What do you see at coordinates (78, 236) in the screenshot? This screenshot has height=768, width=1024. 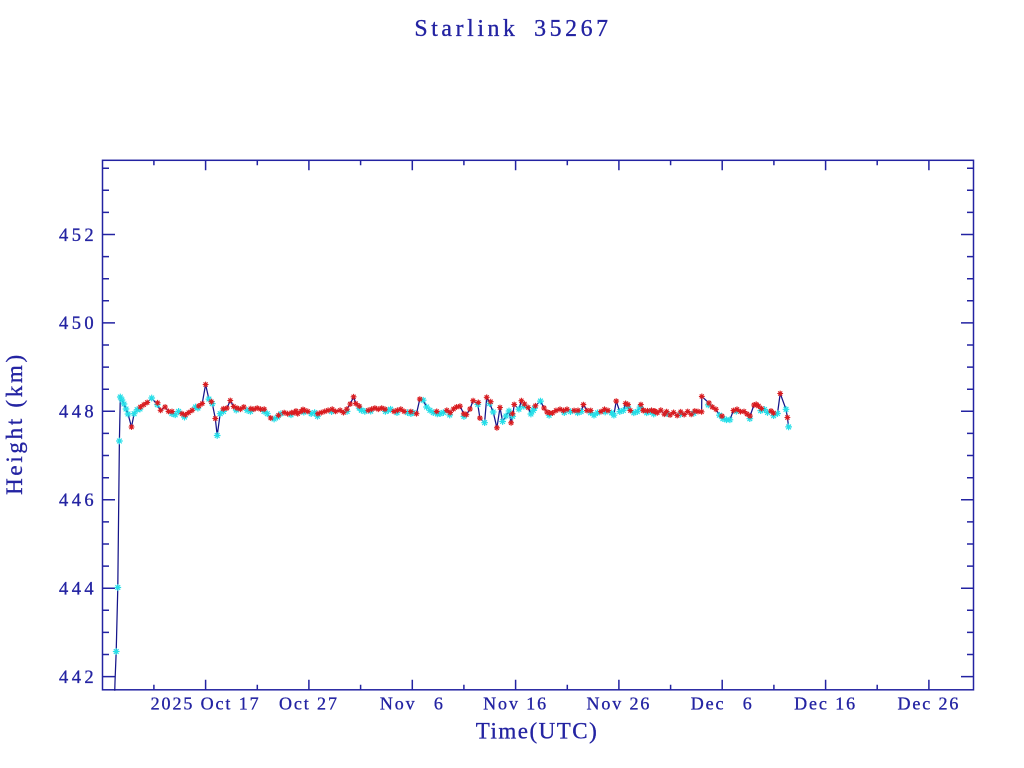 I see `svg-text: 452` at bounding box center [78, 236].